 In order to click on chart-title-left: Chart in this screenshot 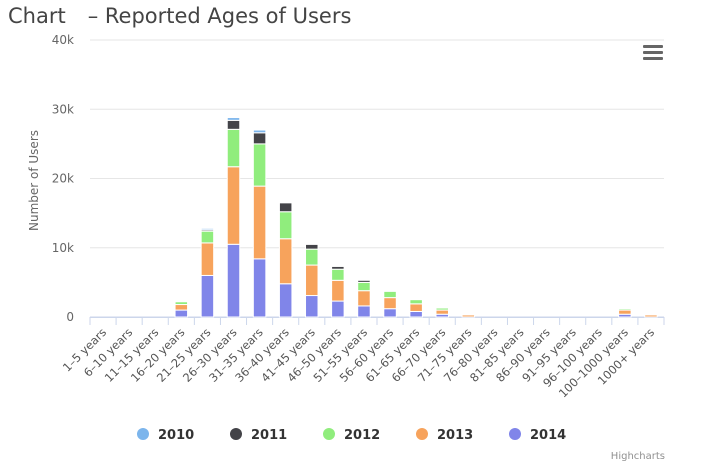, I will do `click(37, 16)`.